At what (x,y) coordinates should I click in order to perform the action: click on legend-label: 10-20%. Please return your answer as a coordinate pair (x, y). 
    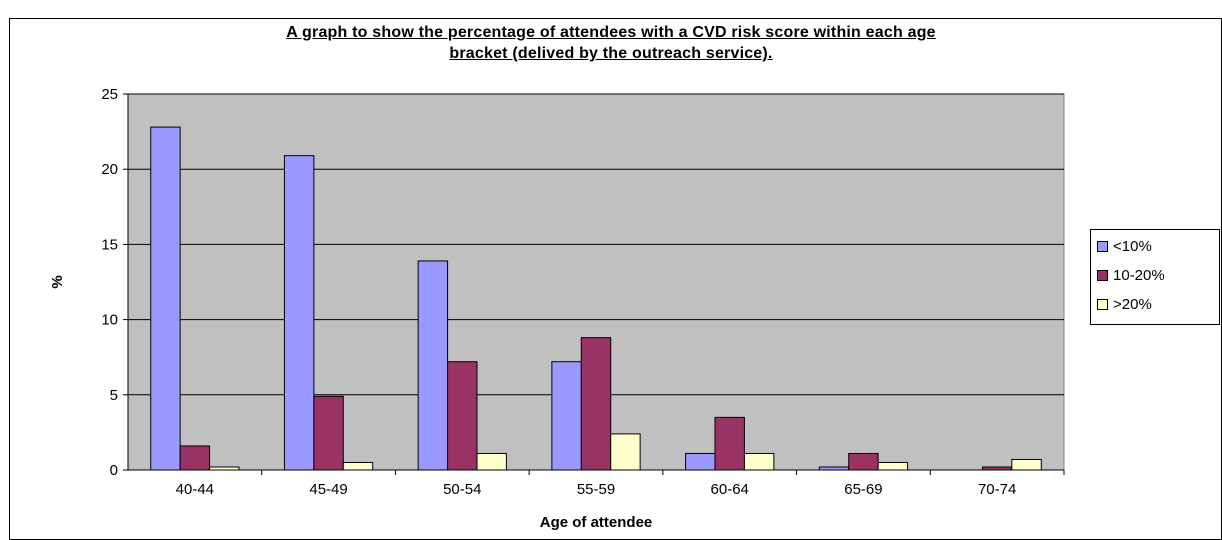
    Looking at the image, I should click on (1139, 275).